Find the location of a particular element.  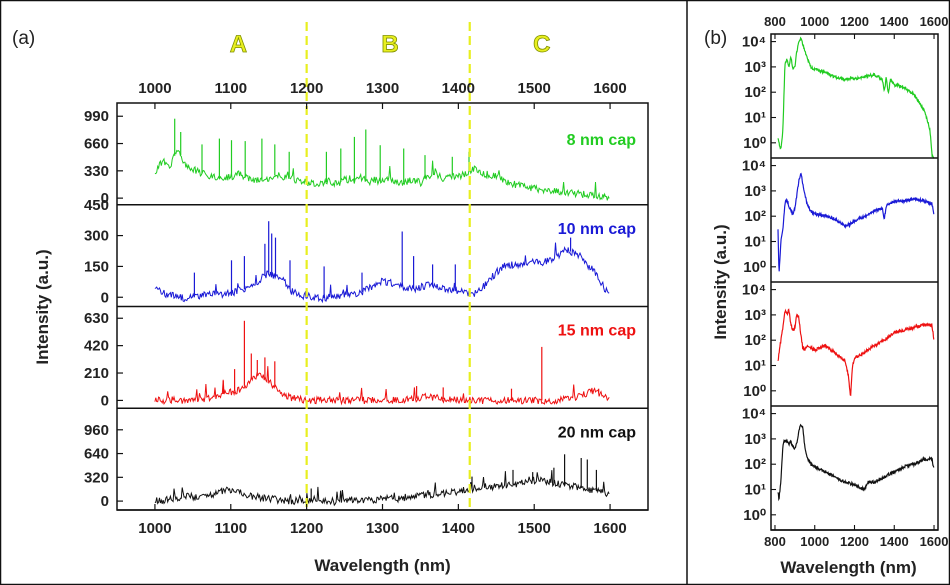

y-tick-label: 630 is located at coordinates (96, 318).